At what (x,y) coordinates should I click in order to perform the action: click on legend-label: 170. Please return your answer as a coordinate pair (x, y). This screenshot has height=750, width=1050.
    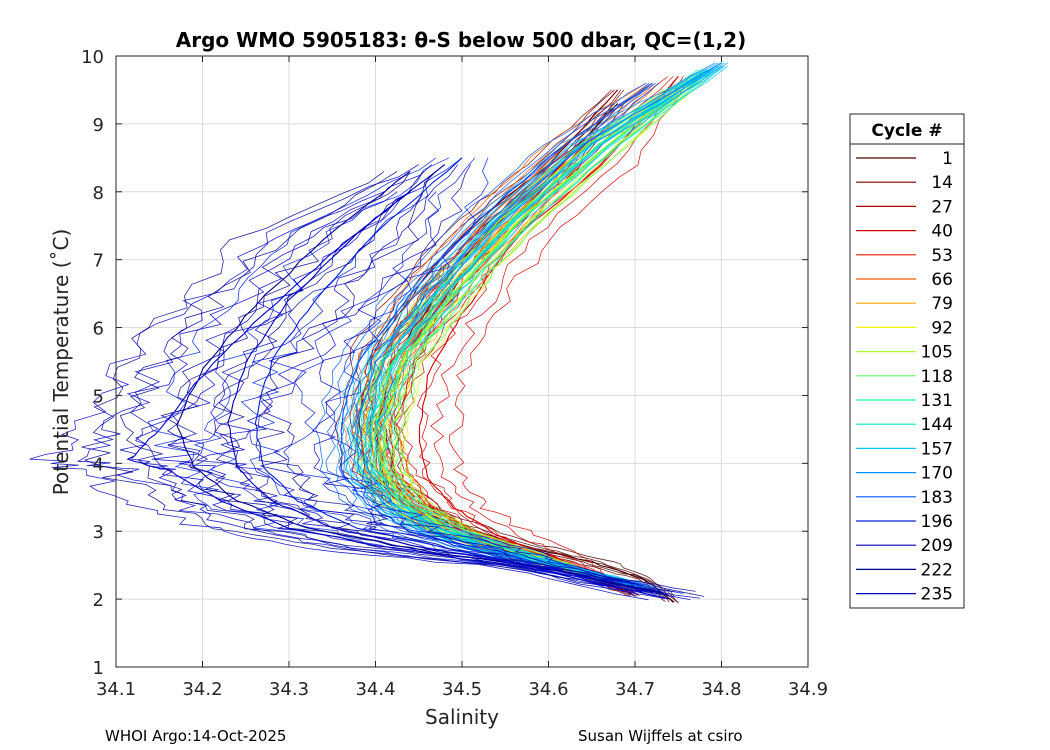
    Looking at the image, I should click on (937, 474).